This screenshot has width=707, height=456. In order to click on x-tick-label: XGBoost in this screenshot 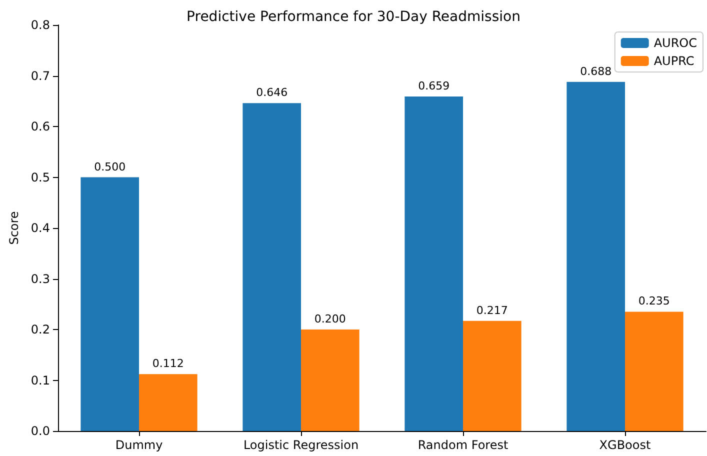, I will do `click(625, 445)`.